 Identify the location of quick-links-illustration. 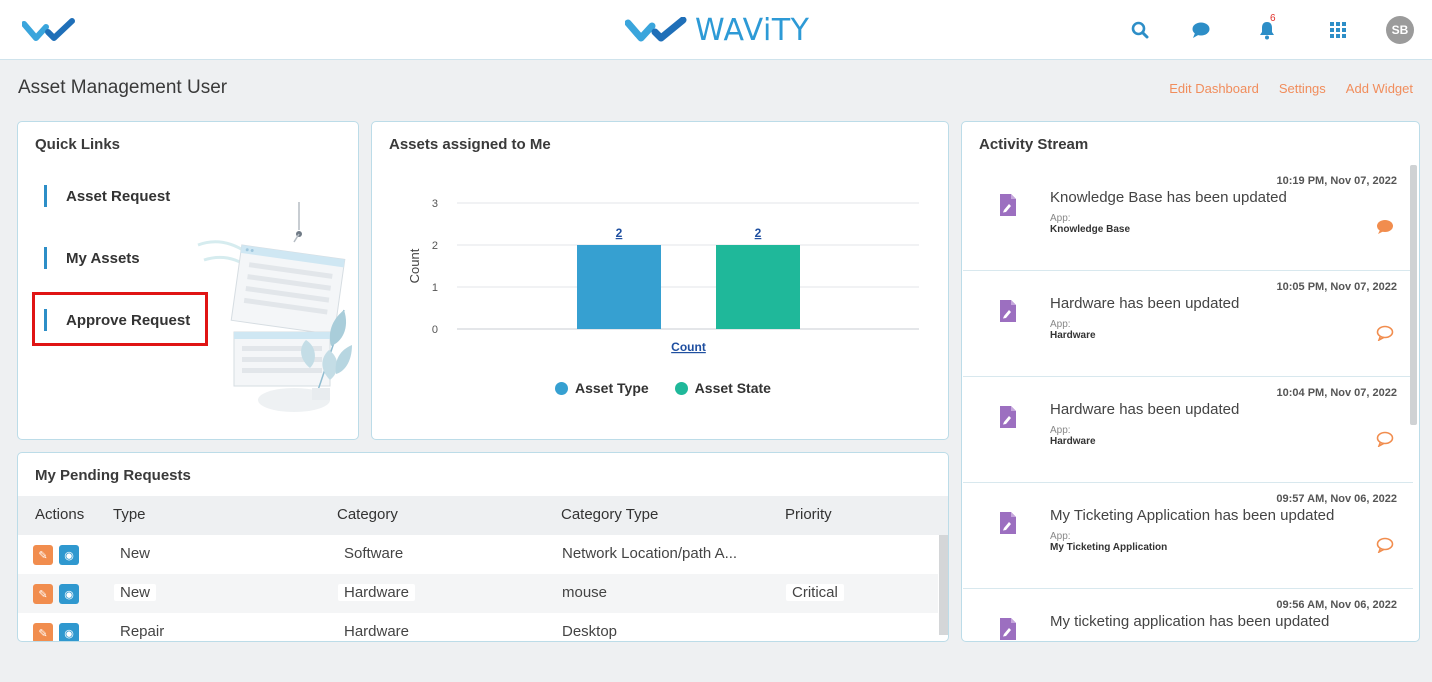
(274, 307).